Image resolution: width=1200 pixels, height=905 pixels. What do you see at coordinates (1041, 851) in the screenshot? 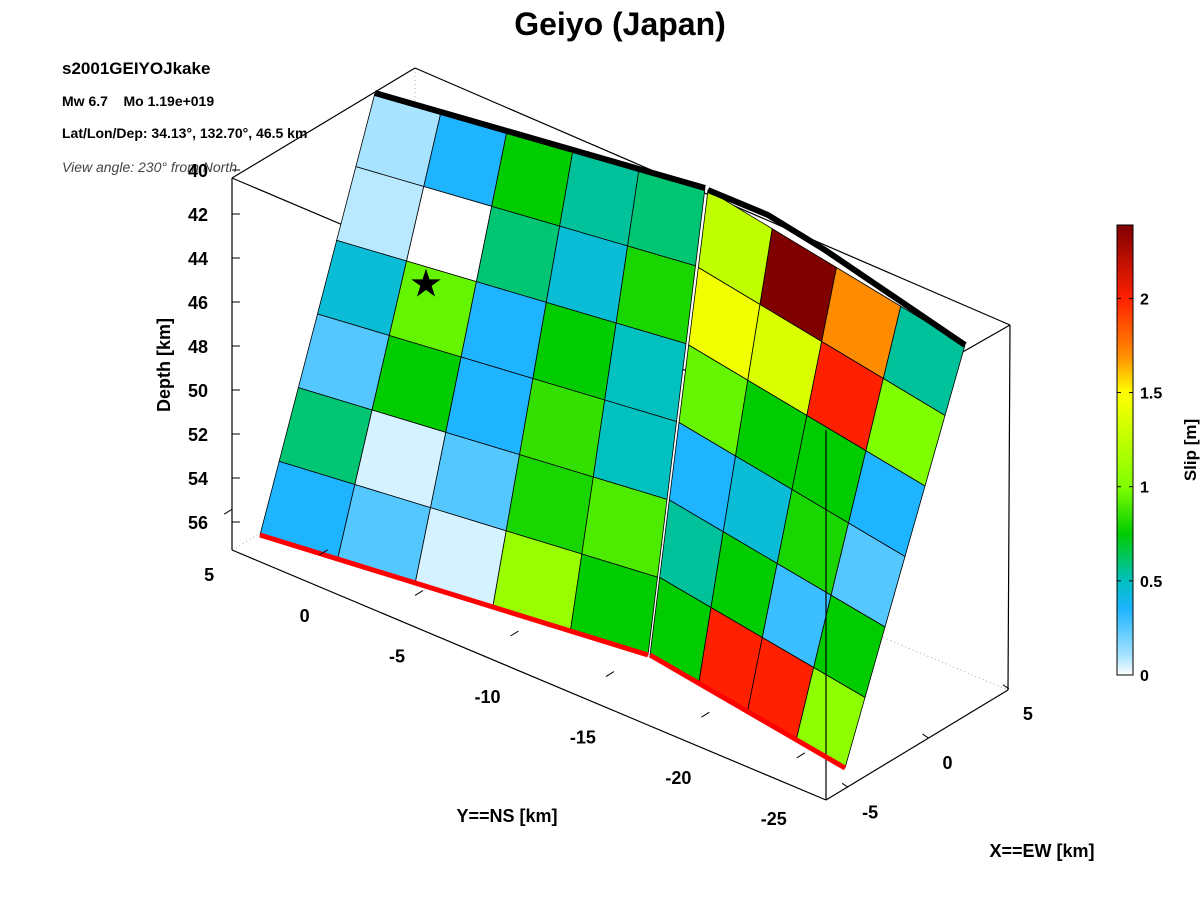
I see `x-axis-label: X==EW [km]` at bounding box center [1041, 851].